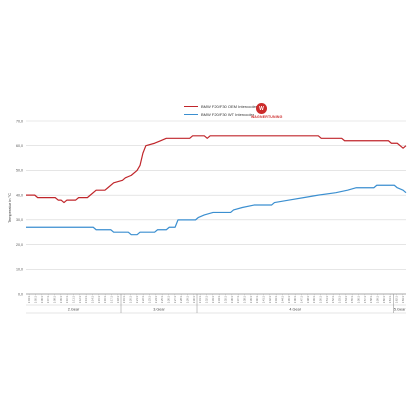 The width and height of the screenshot is (416, 416). I want to click on y-tick-label: 60,0, so click(19, 146).